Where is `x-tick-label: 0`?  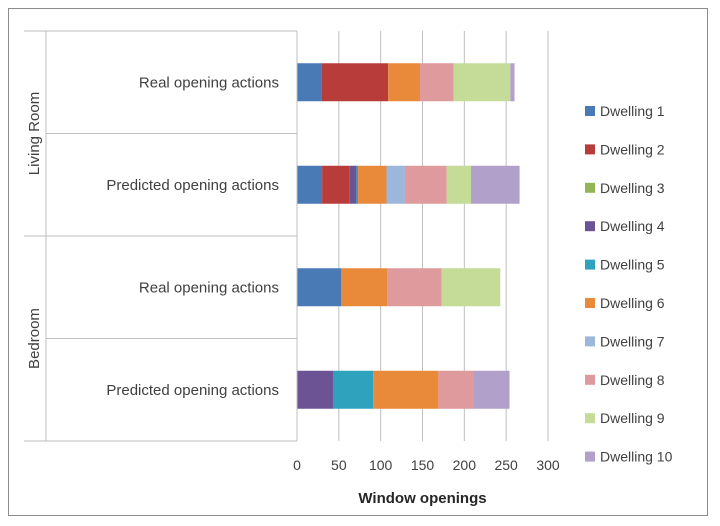 x-tick-label: 0 is located at coordinates (297, 465).